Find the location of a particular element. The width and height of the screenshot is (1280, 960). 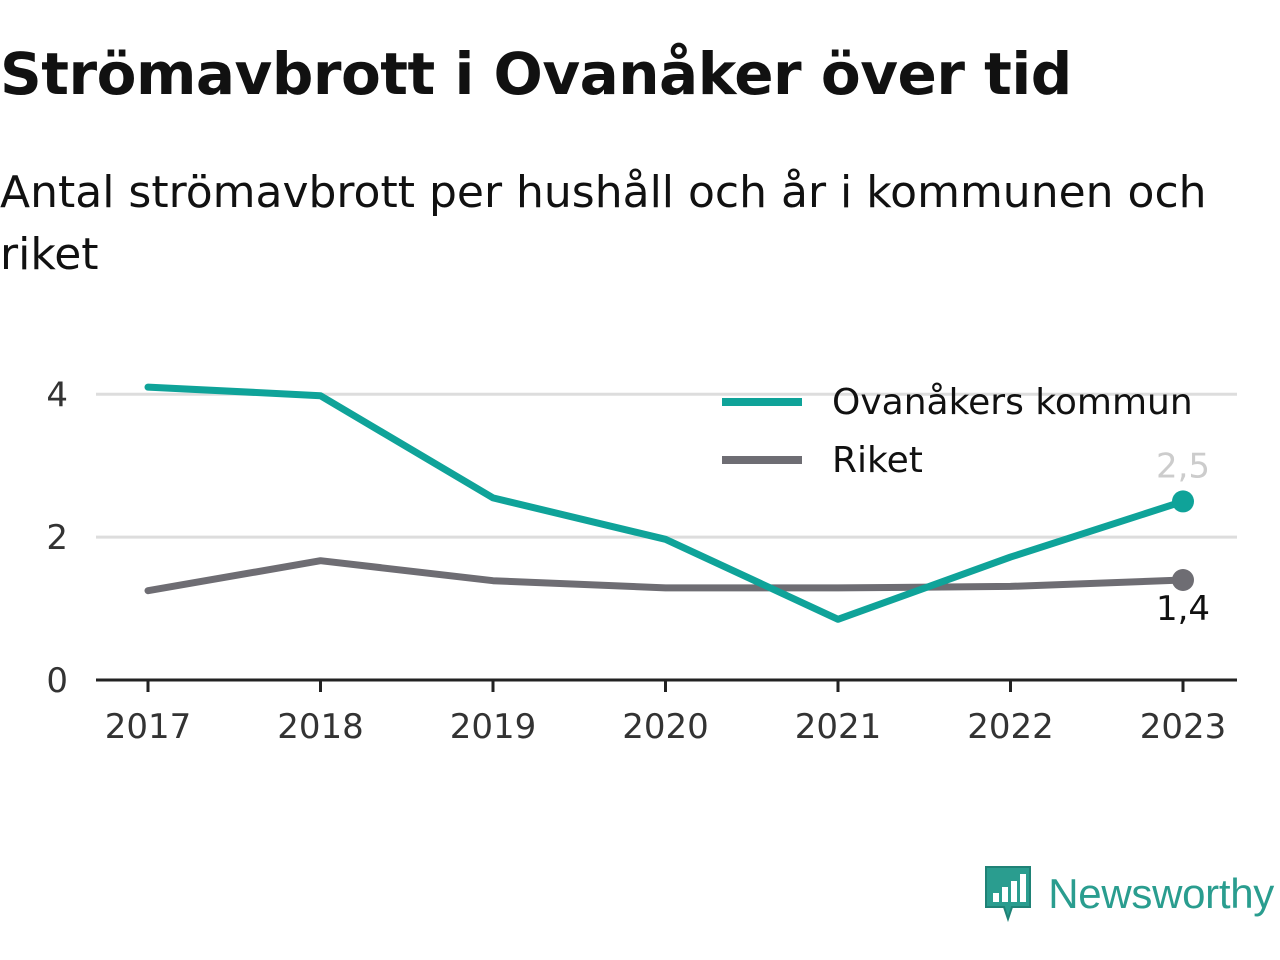

y-tick-label: 4 is located at coordinates (57, 395).